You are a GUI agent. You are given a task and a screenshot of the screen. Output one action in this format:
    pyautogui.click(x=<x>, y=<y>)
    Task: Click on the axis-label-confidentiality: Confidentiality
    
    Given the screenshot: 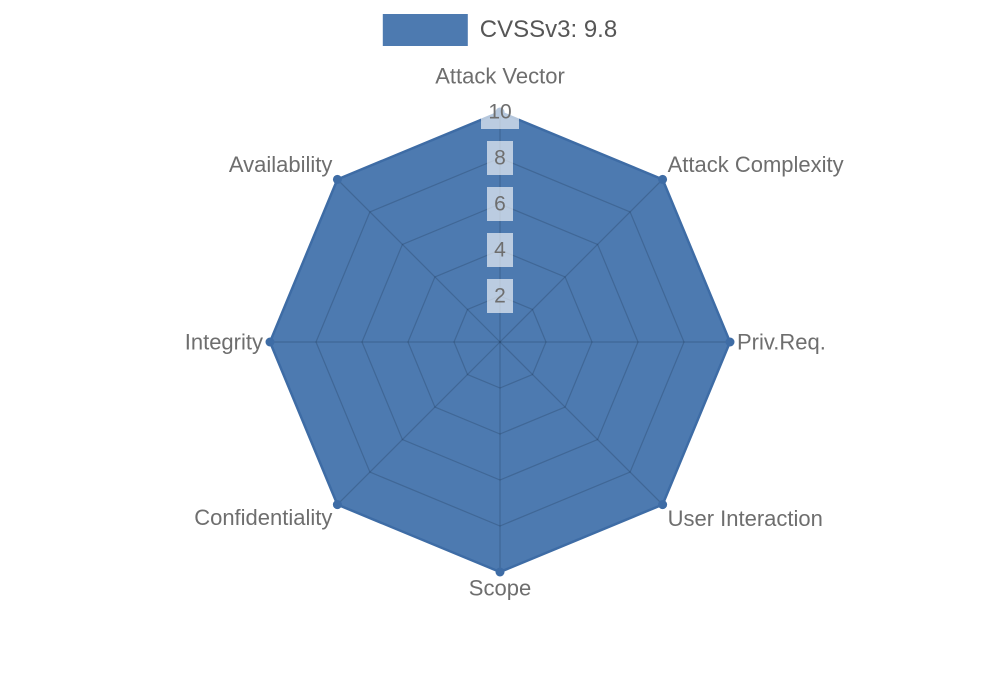 What is the action you would take?
    pyautogui.click(x=263, y=517)
    